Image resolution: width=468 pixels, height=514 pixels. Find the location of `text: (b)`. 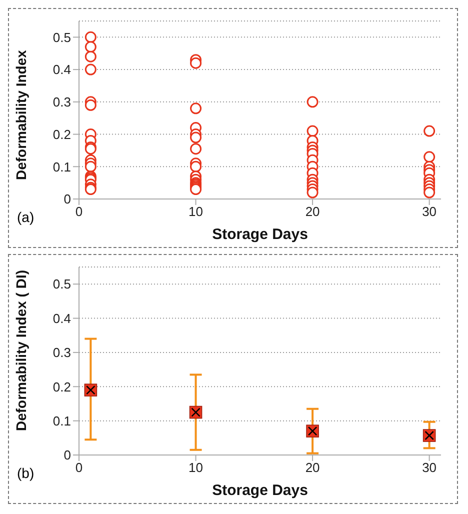

text: (b) is located at coordinates (25, 473).